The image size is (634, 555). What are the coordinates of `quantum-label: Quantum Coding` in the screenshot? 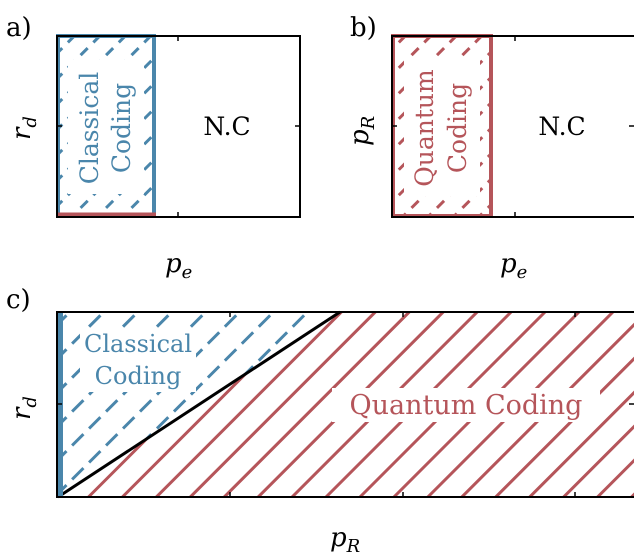 It's located at (466, 405).